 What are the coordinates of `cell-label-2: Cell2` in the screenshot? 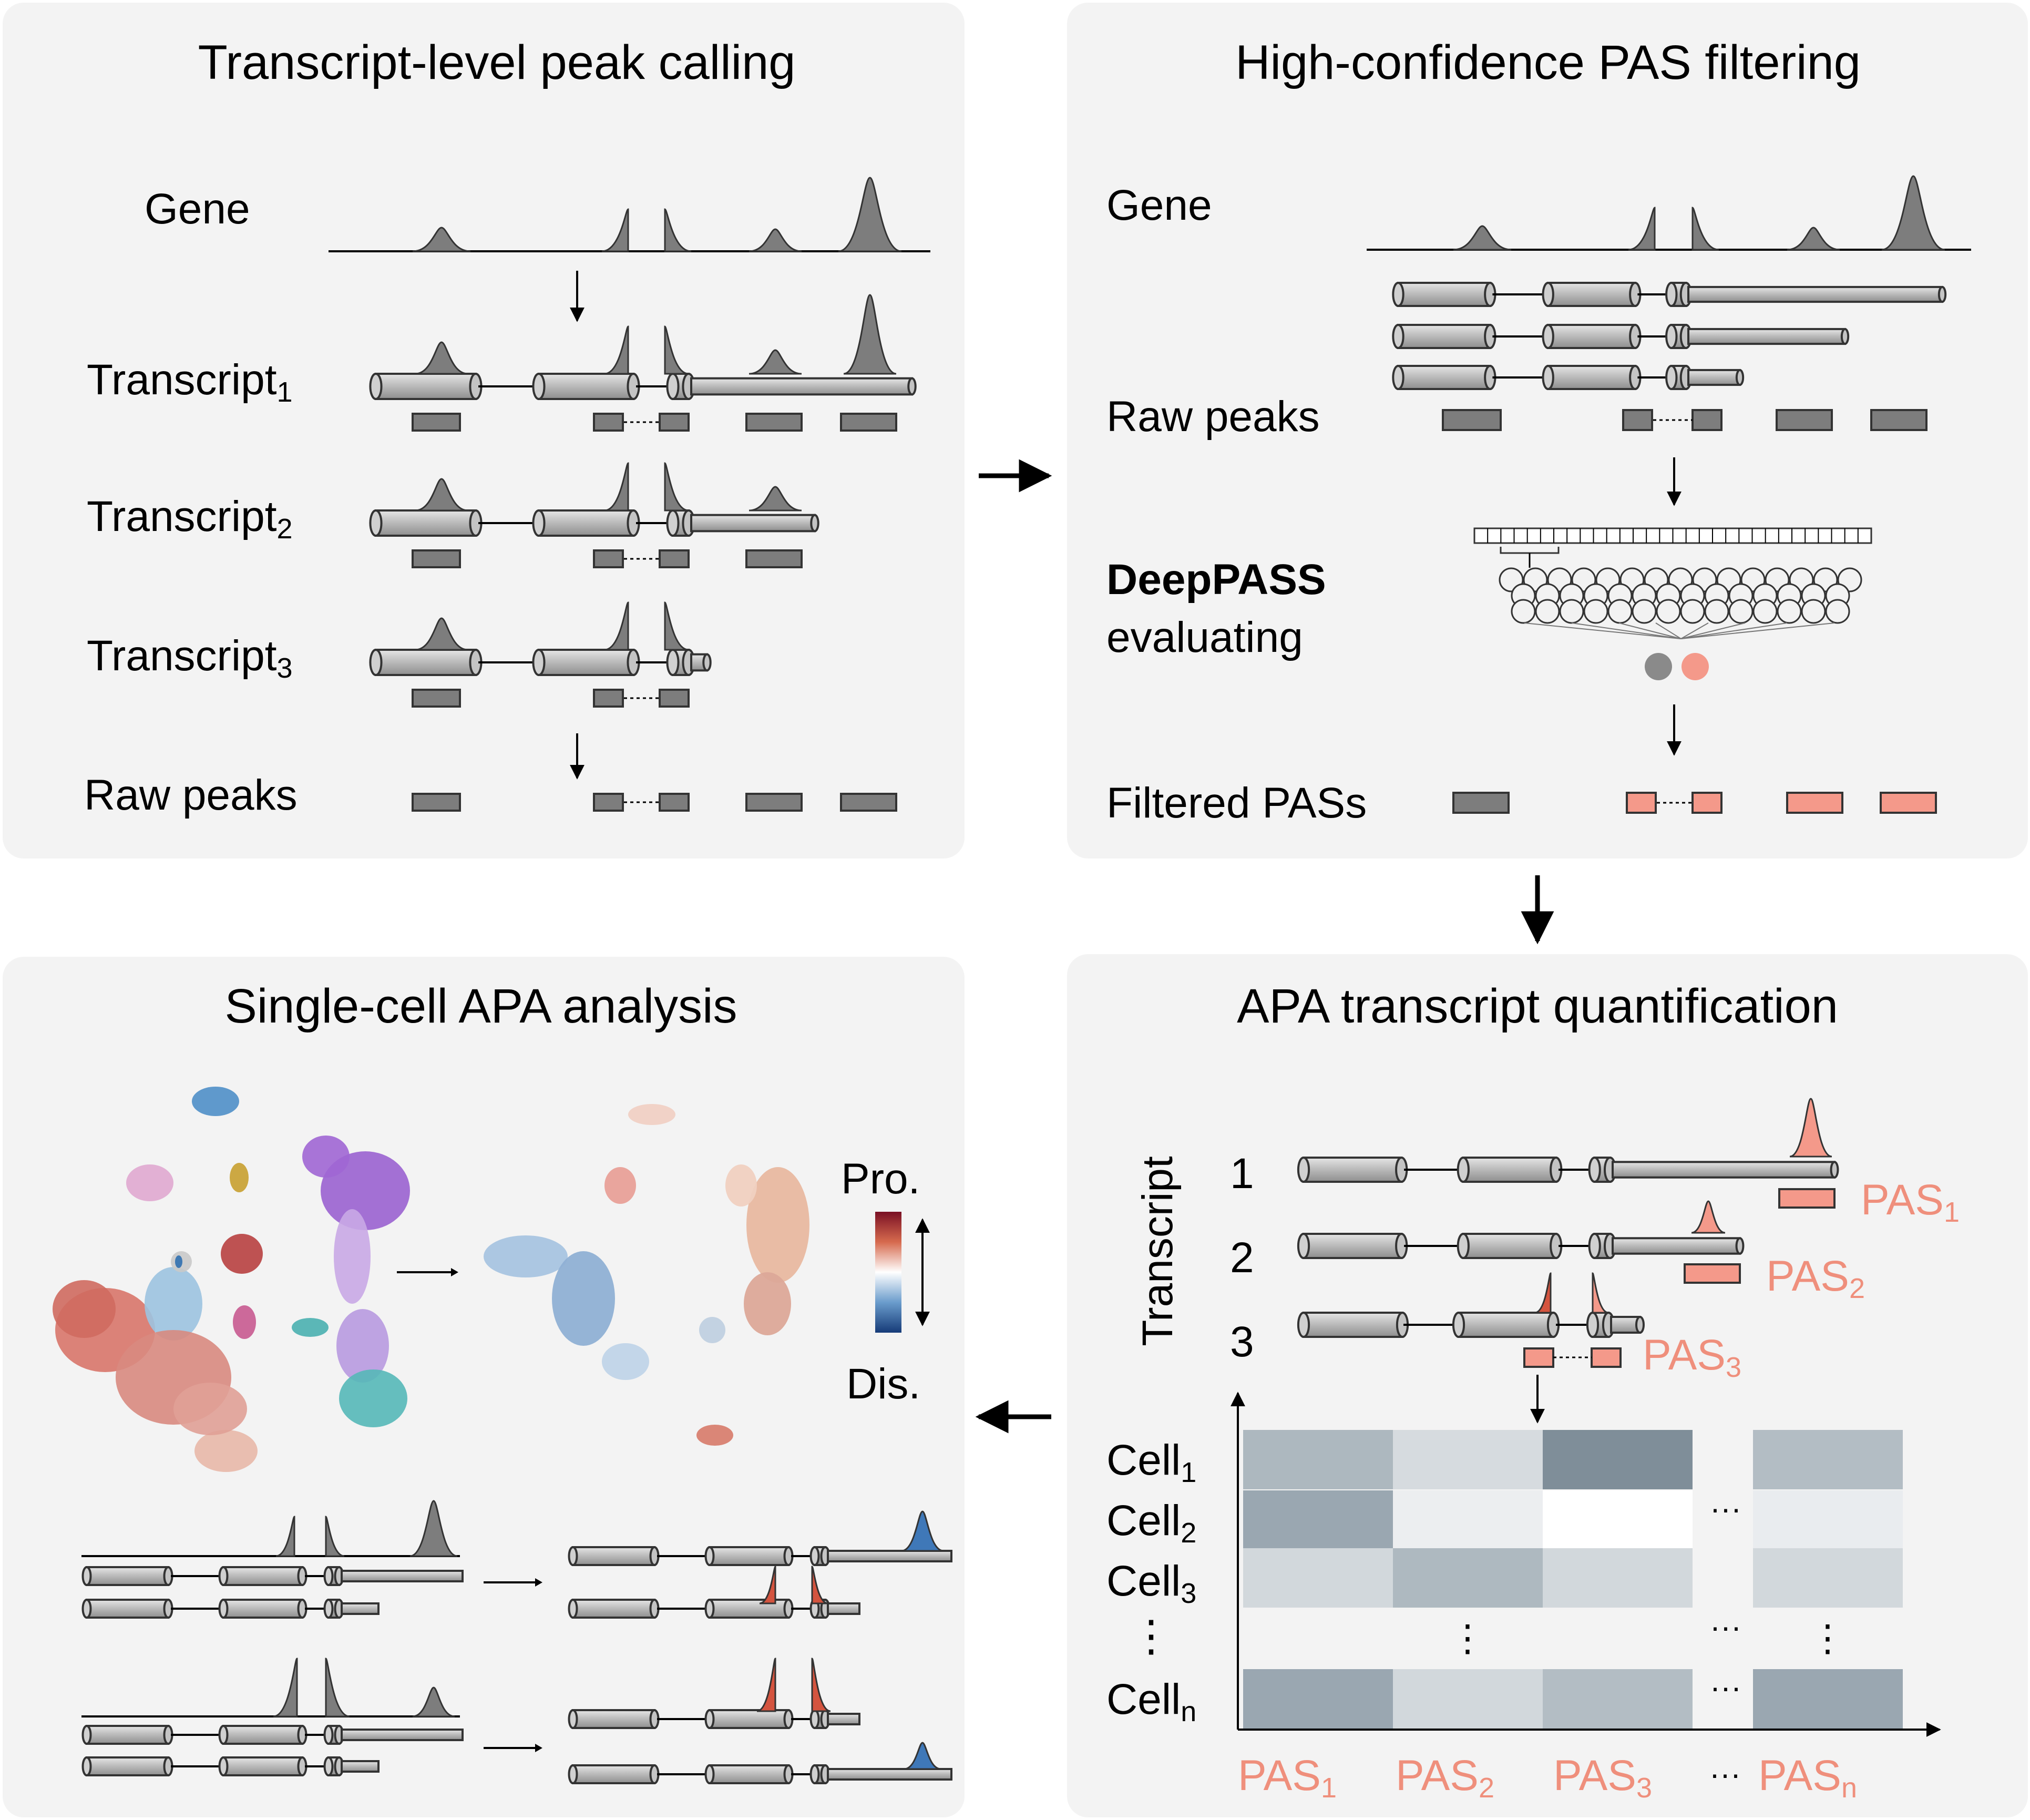 It's located at (1151, 1523).